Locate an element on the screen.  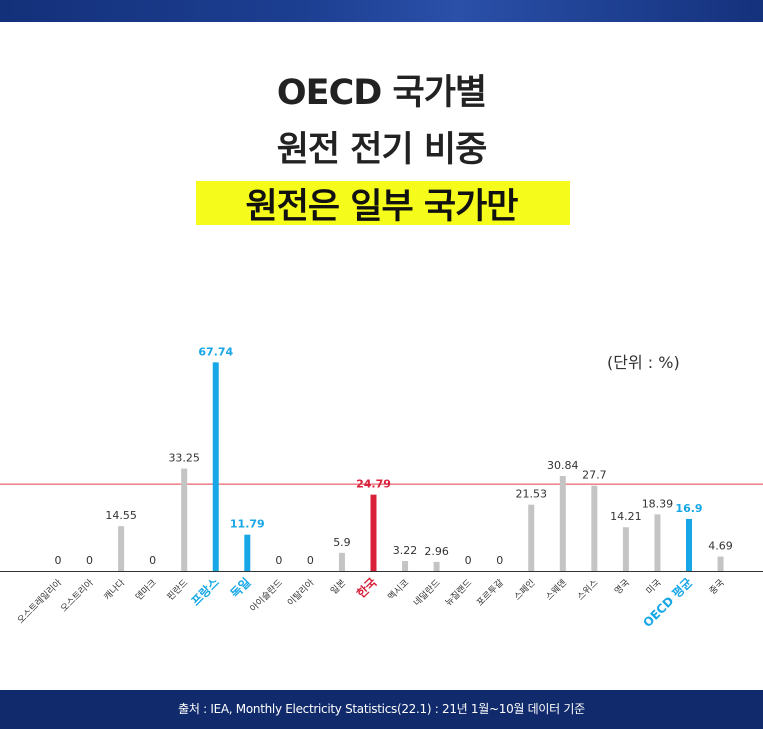
value-label-18: 14.21 is located at coordinates (626, 516).